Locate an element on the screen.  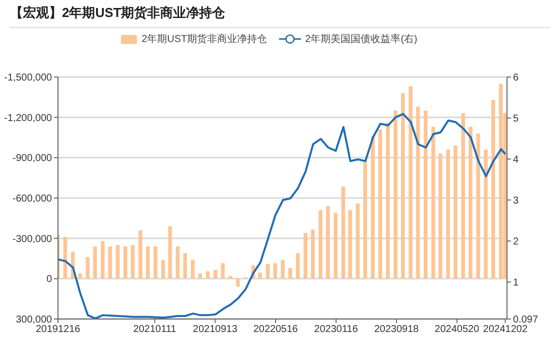
y-tick-label: 300,000 is located at coordinates (34, 320).